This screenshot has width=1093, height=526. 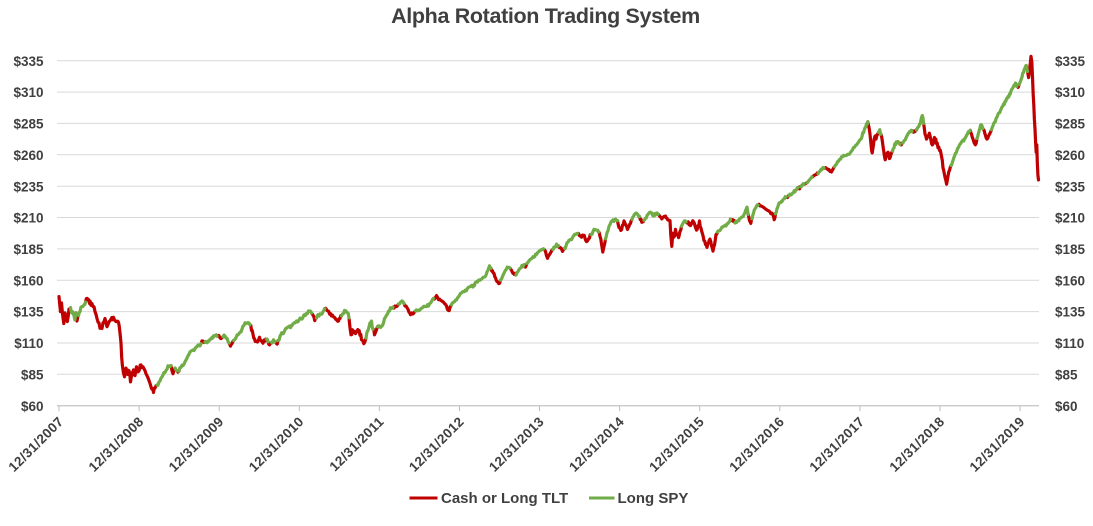 What do you see at coordinates (653, 498) in the screenshot?
I see `svg-text: Long SPY` at bounding box center [653, 498].